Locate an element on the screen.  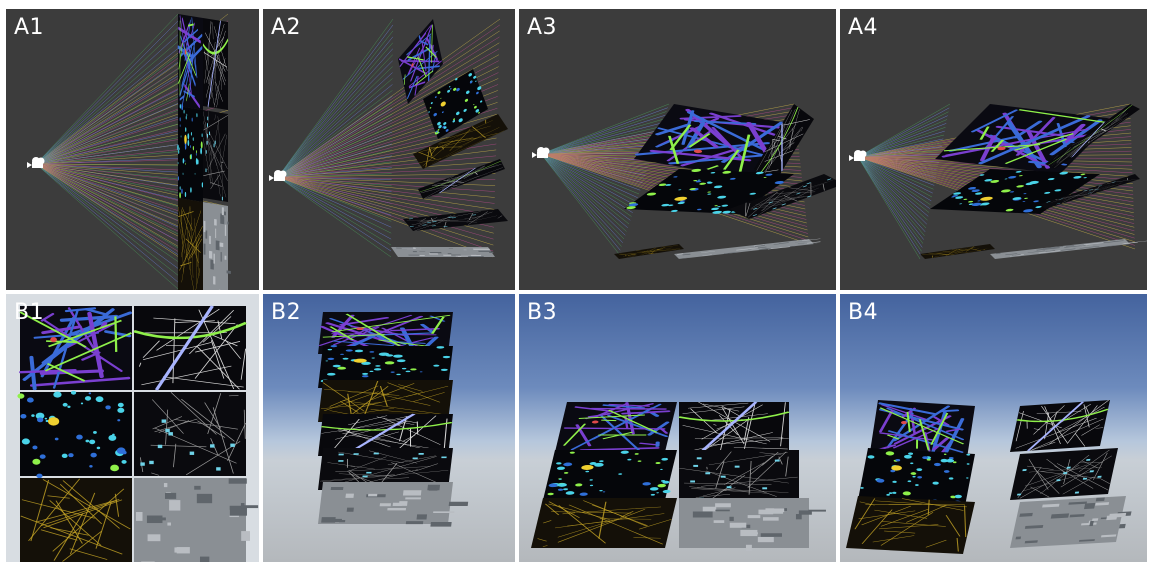
panel-label: A2 is located at coordinates (286, 27).